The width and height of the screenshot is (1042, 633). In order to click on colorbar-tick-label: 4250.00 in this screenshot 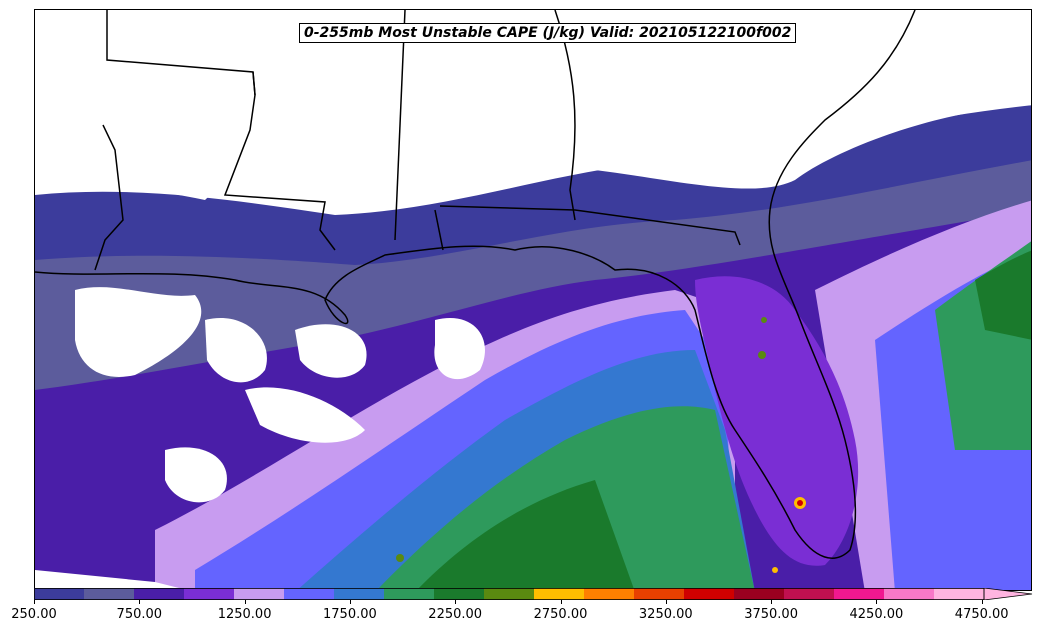, I will do `click(876, 614)`.